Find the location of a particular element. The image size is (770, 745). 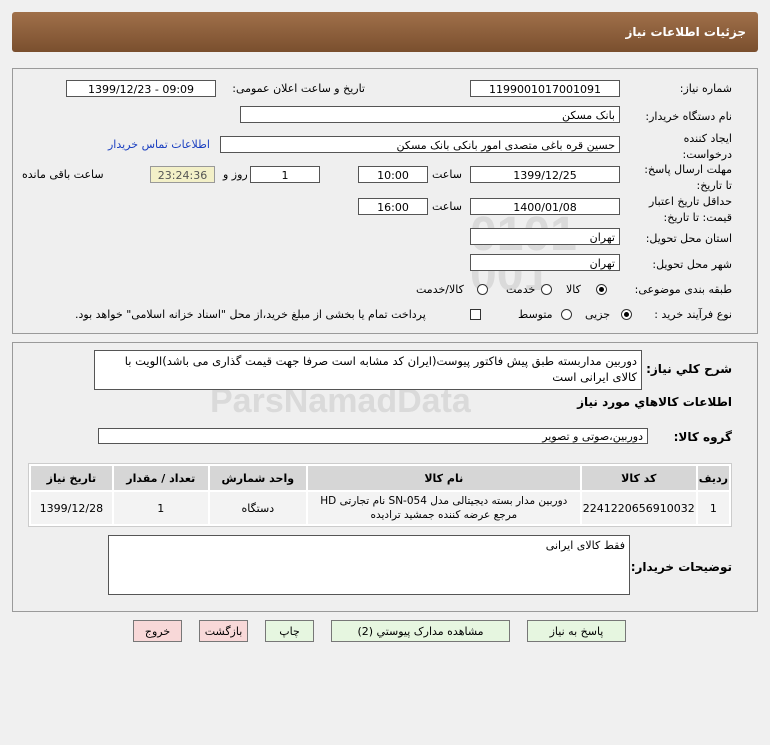

validity-label-line2: قیمت: تا تاریخ: is located at coordinates (697, 217).